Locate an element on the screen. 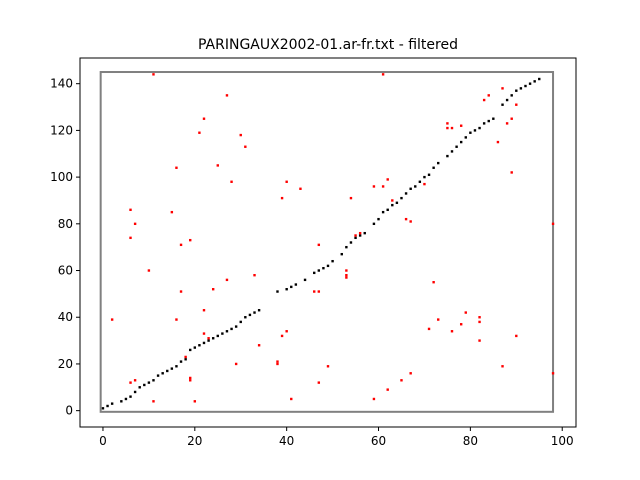 The image size is (640, 480). x-tick-label: 60 is located at coordinates (378, 441).